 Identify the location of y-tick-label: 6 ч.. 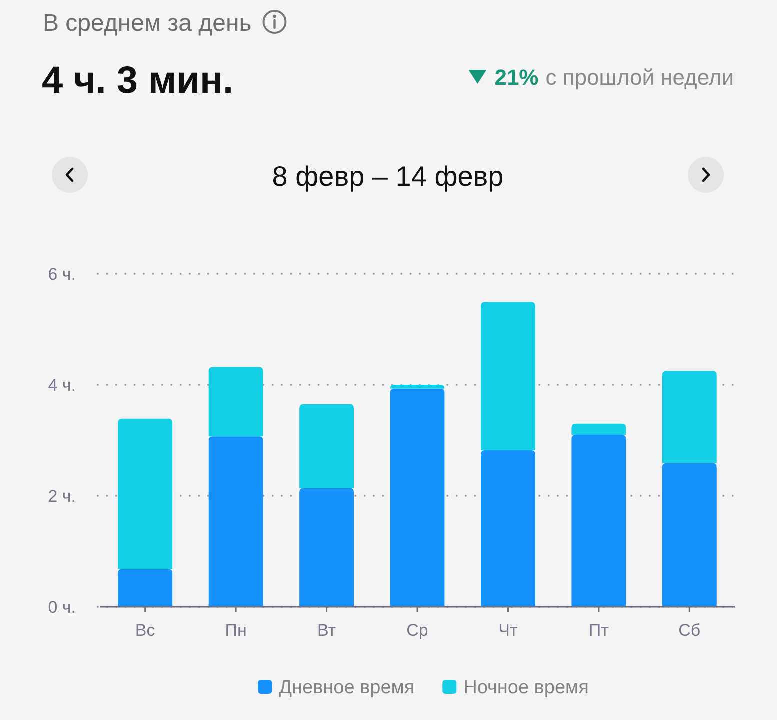
(62, 274).